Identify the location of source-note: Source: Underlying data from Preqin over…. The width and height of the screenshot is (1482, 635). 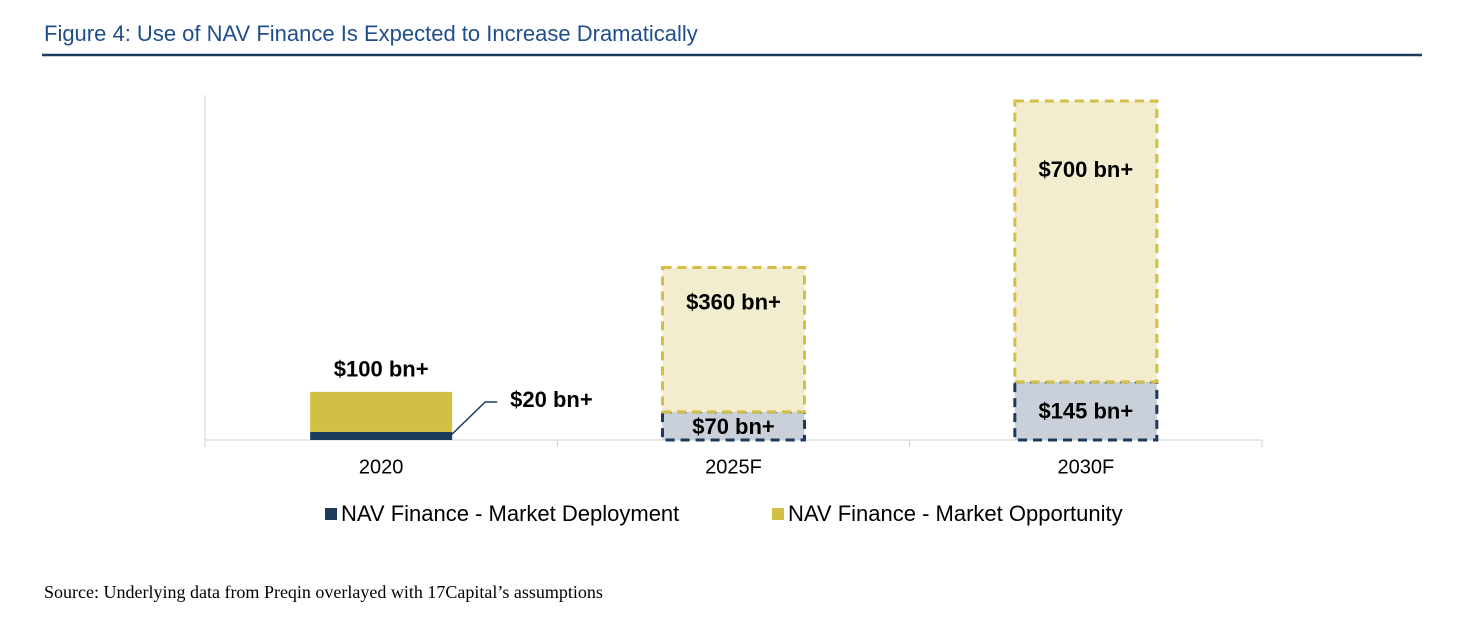
(323, 592).